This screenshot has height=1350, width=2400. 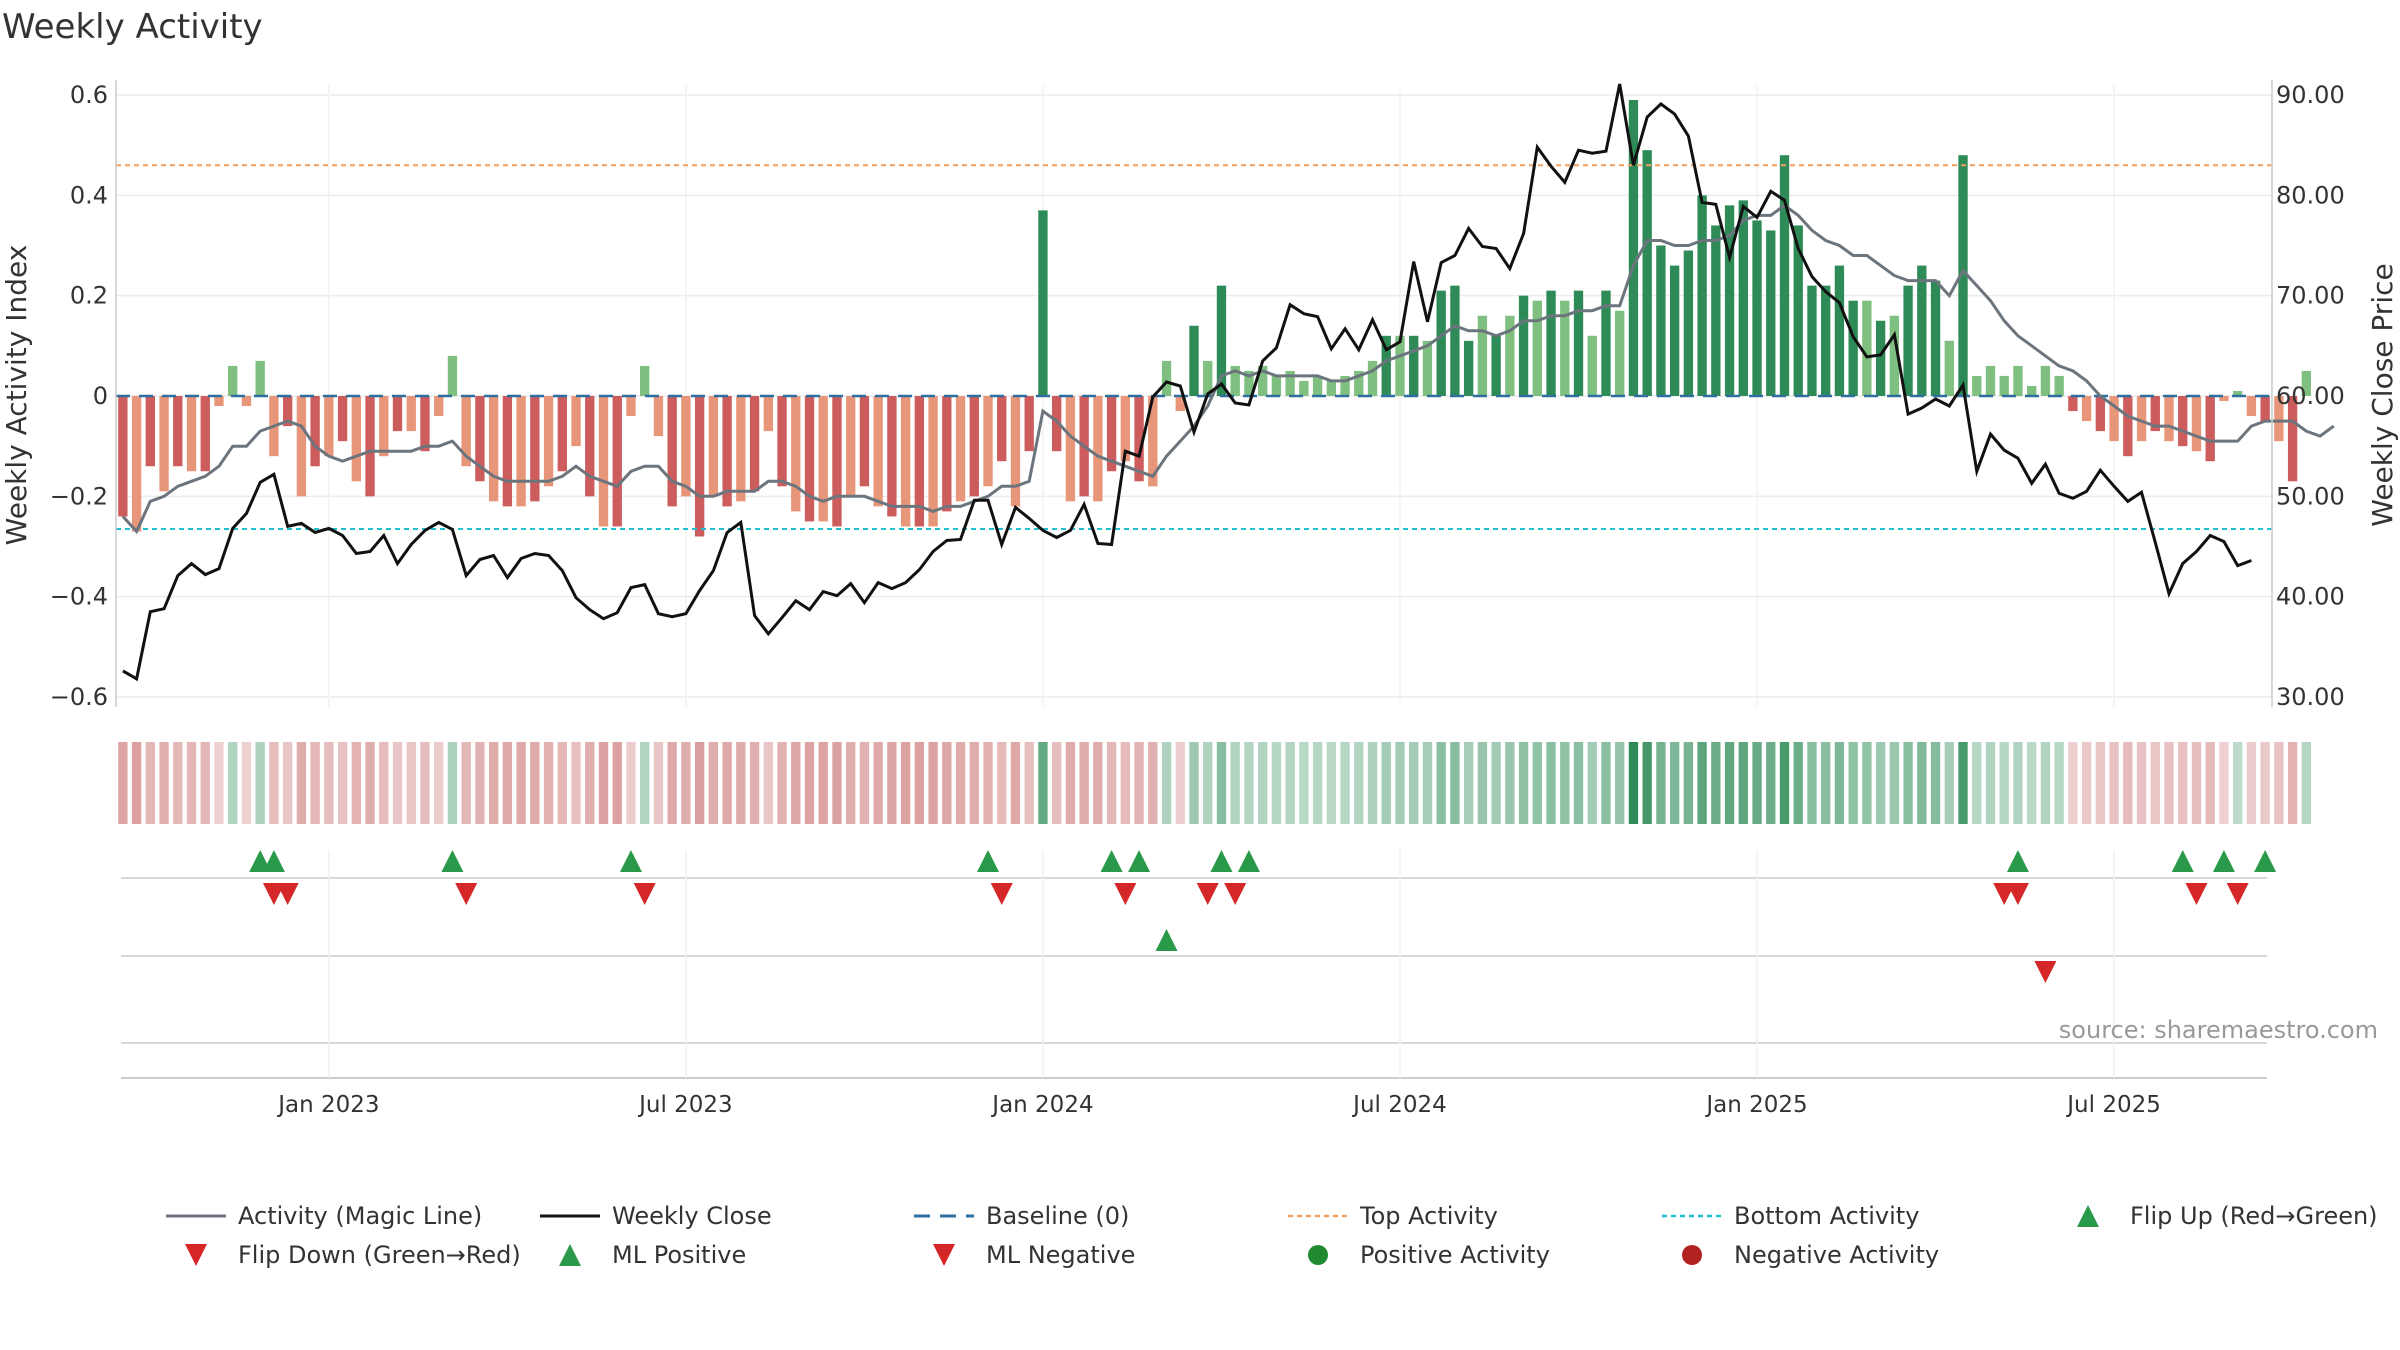 What do you see at coordinates (1060, 1255) in the screenshot?
I see `legend-label: ML Negative` at bounding box center [1060, 1255].